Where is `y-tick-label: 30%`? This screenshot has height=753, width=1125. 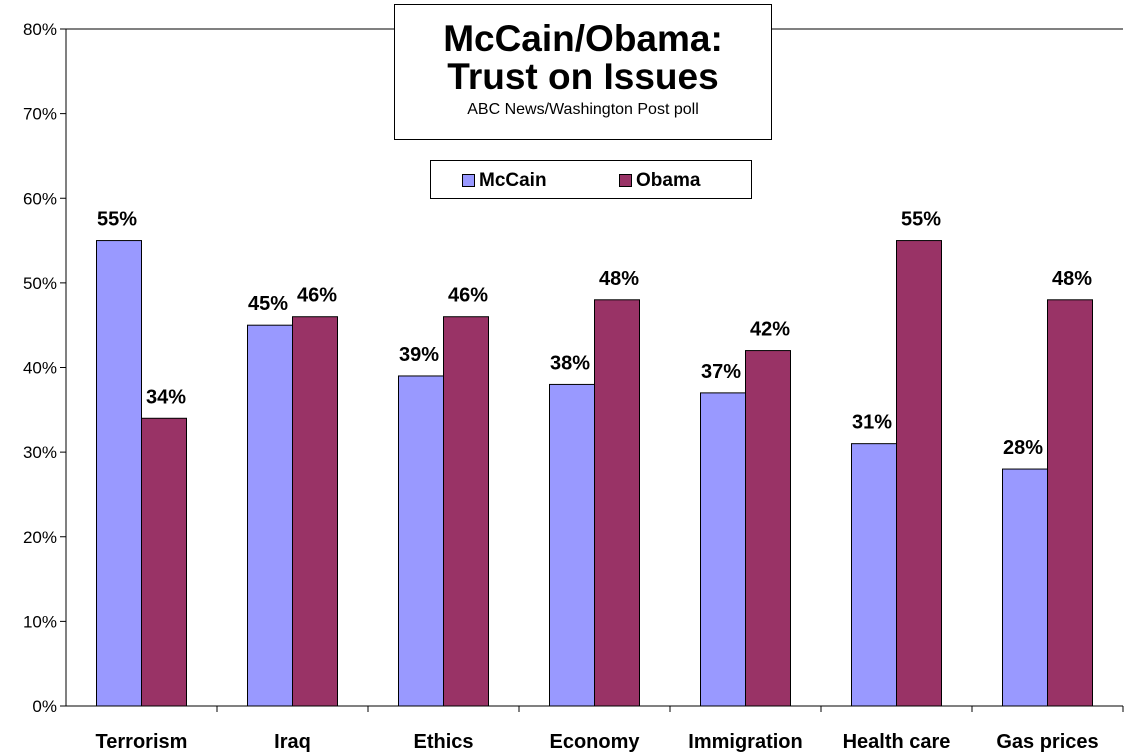 y-tick-label: 30% is located at coordinates (40, 452).